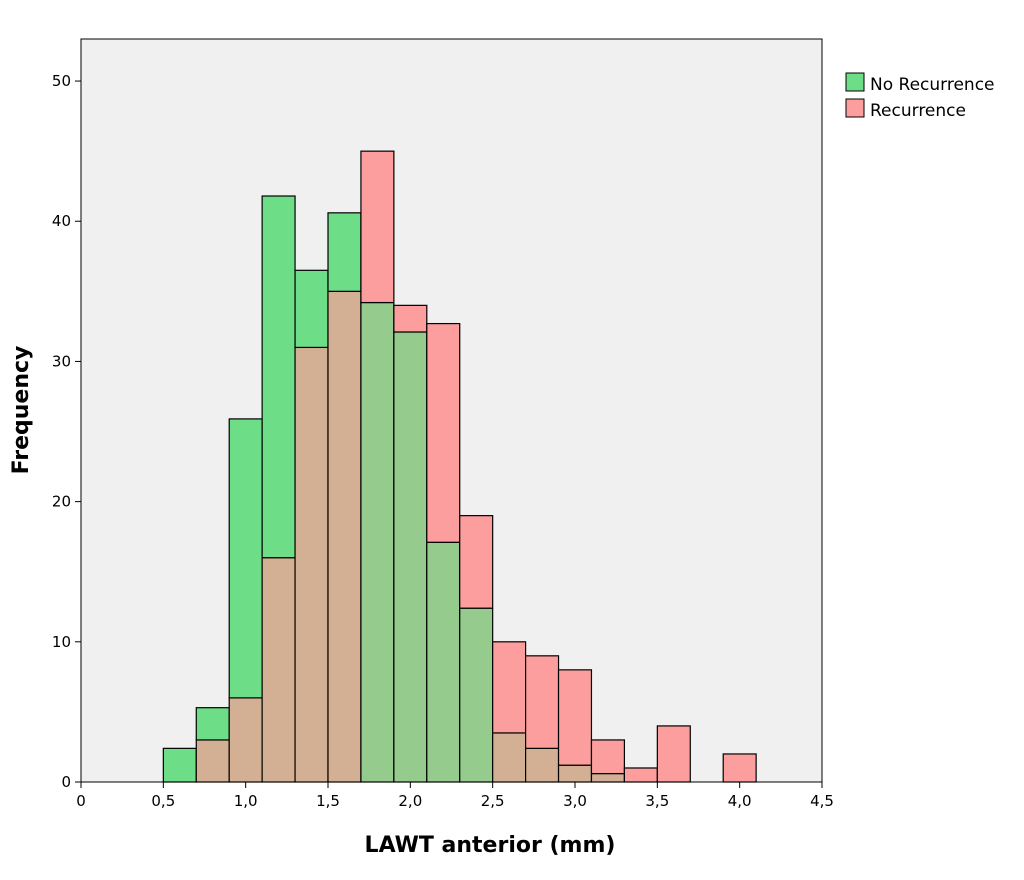 The width and height of the screenshot is (1024, 880). What do you see at coordinates (410, 801) in the screenshot?
I see `x-tick-label: 2,0` at bounding box center [410, 801].